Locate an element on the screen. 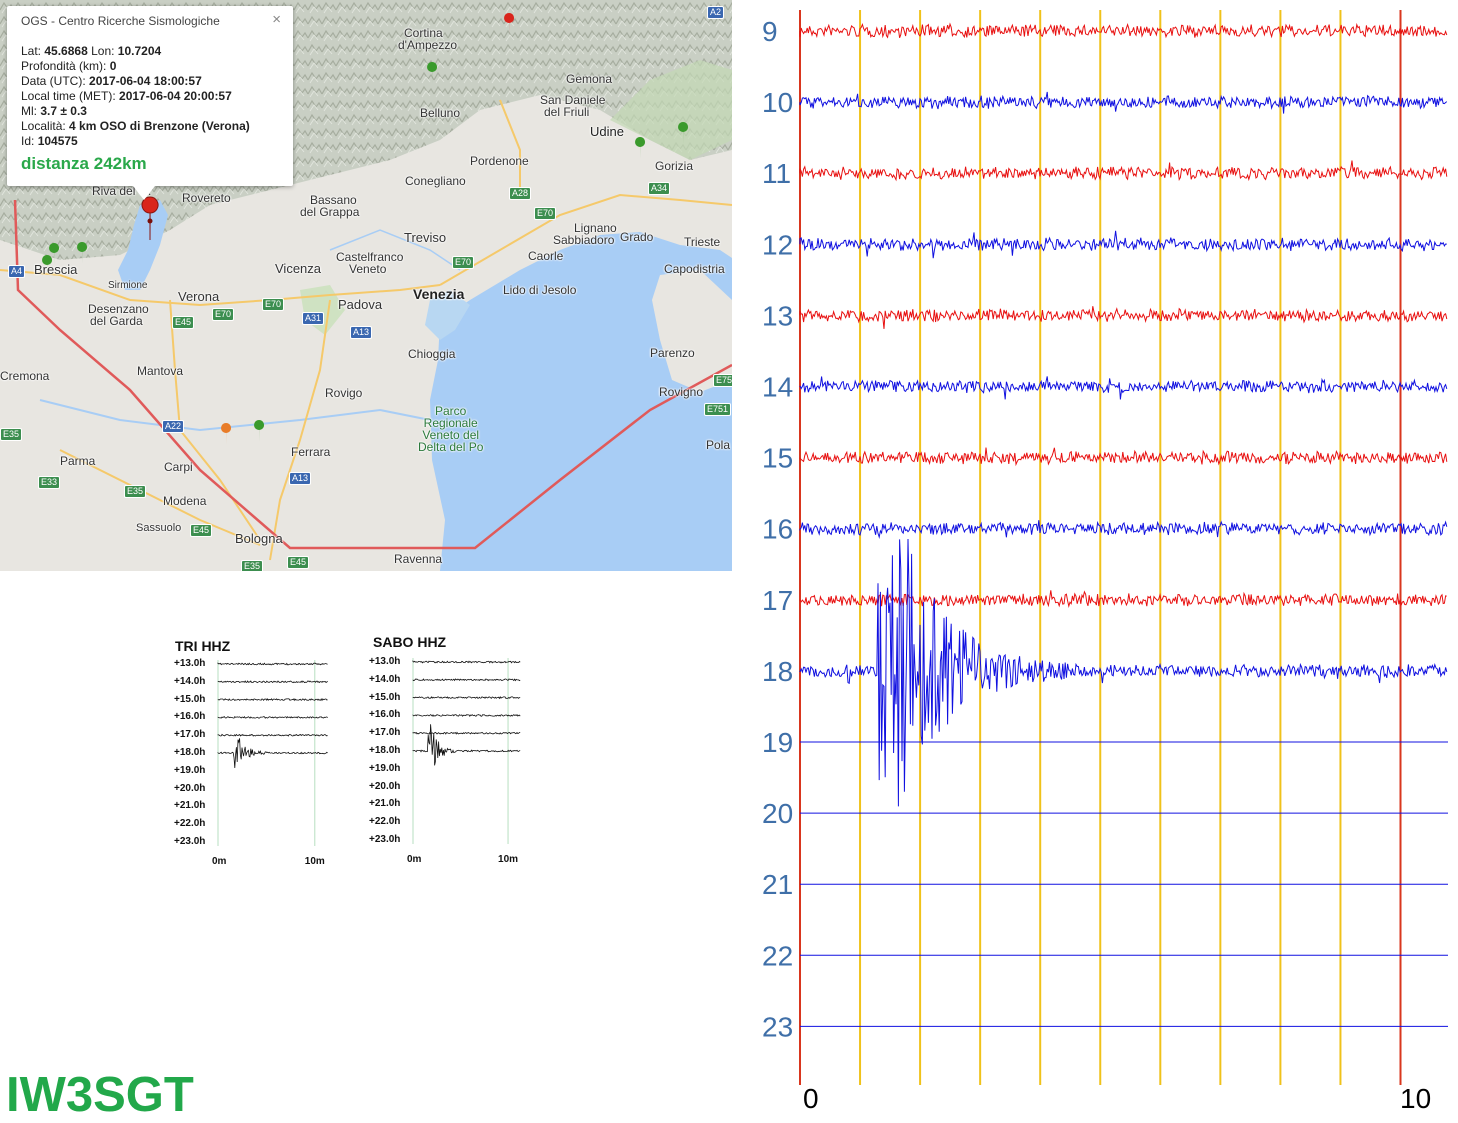  city-label: Rovigo is located at coordinates (343, 393).